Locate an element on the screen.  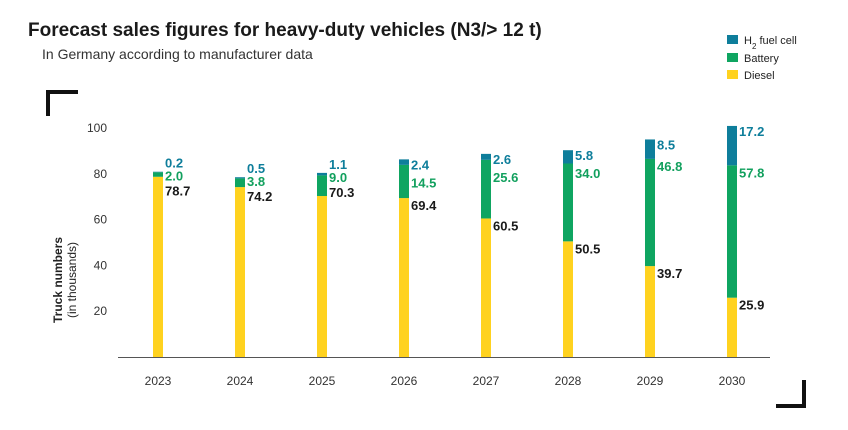
x-tick-label-2027: 2027 is located at coordinates (486, 381).